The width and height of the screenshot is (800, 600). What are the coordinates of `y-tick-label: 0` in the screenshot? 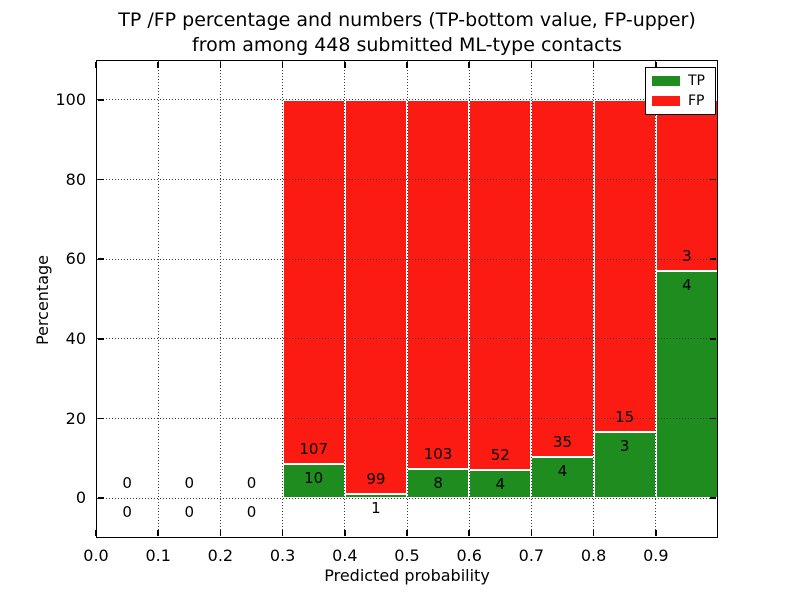 It's located at (80, 498).